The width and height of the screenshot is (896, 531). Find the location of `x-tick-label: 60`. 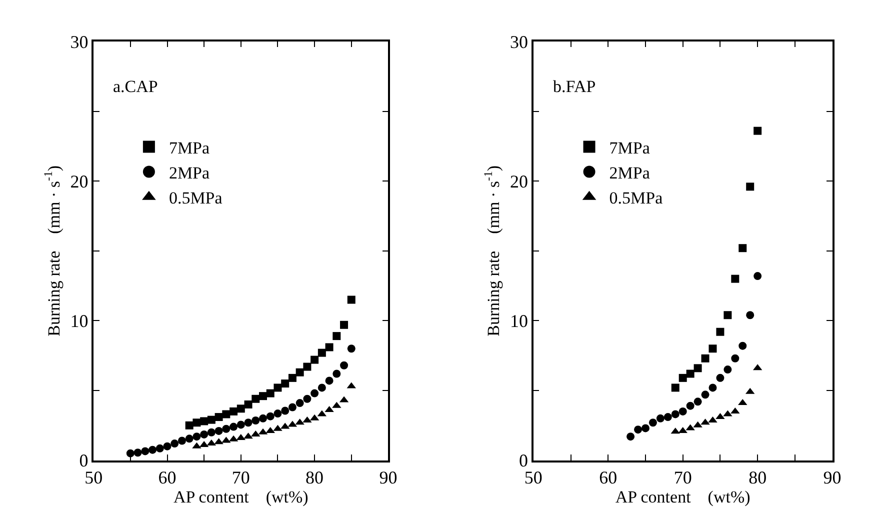

x-tick-label: 60 is located at coordinates (167, 478).